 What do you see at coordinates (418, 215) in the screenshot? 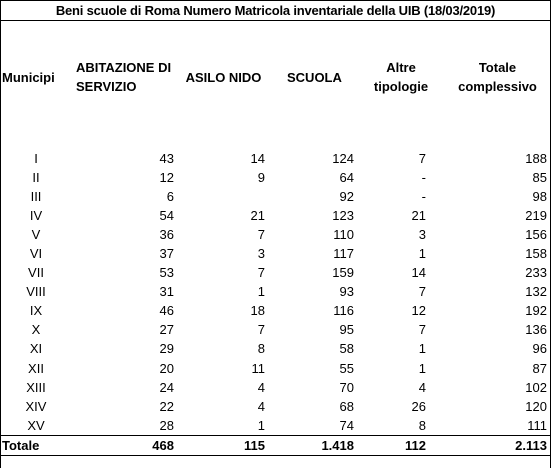
I see `cell-altre: 21` at bounding box center [418, 215].